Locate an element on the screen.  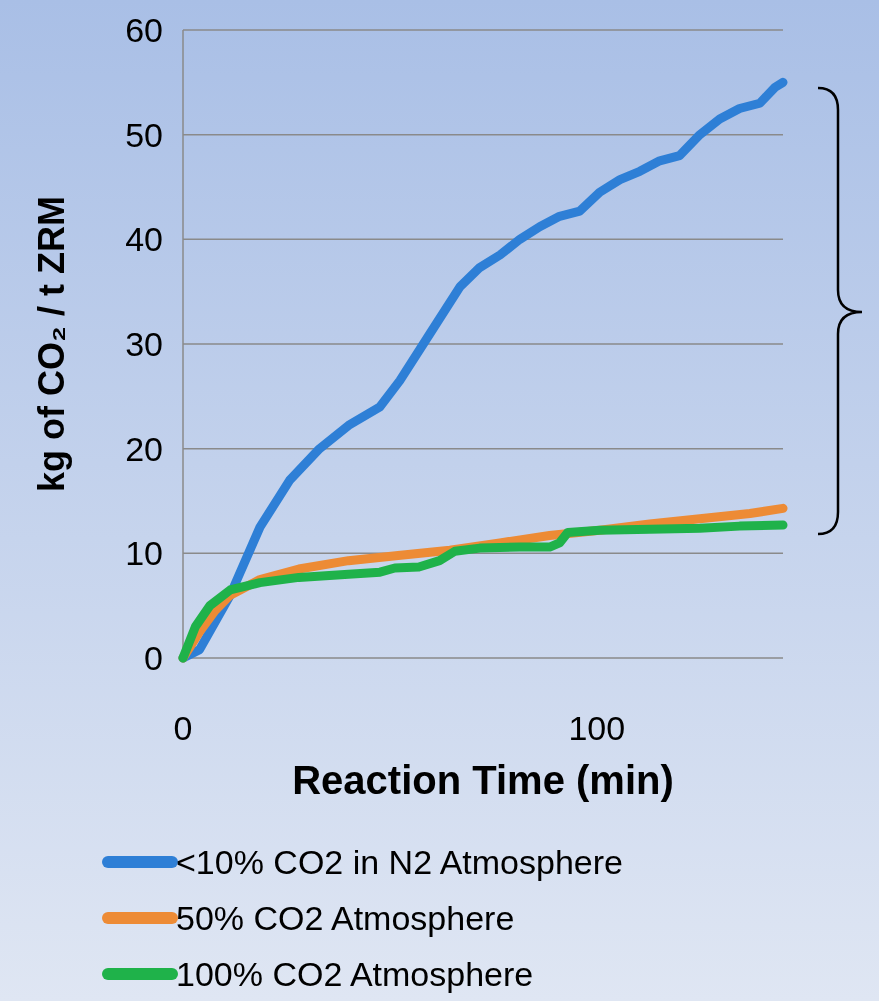
y-tick-label: 0 is located at coordinates (153, 658).